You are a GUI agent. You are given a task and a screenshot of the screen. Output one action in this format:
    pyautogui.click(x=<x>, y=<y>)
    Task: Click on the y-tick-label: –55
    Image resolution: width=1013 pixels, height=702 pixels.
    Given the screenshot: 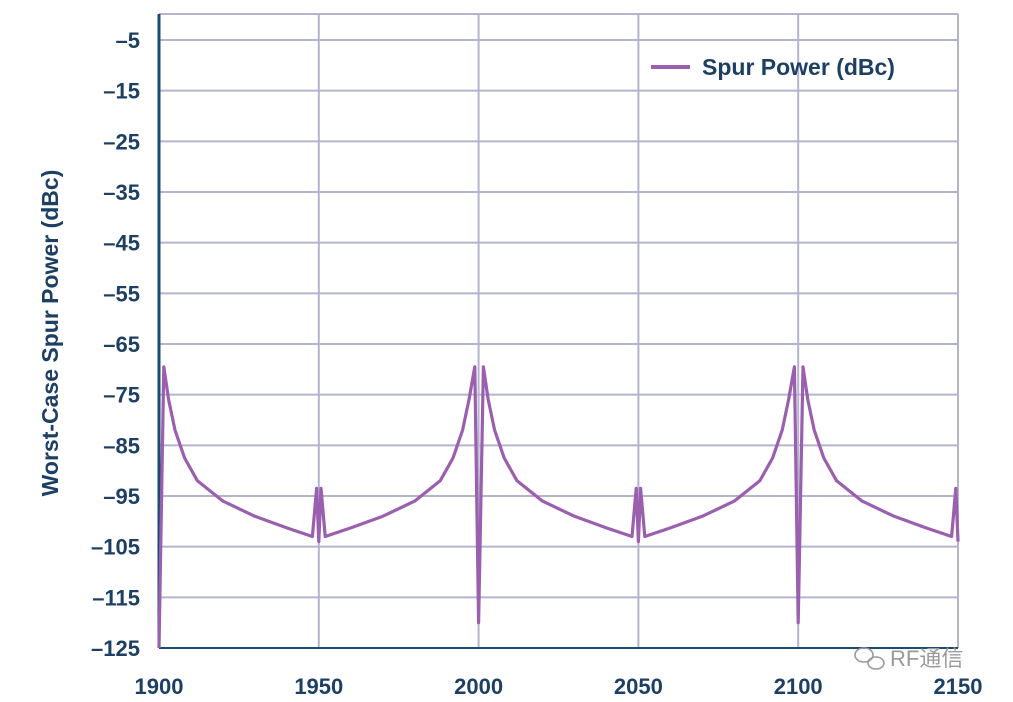 What is the action you would take?
    pyautogui.click(x=121, y=293)
    